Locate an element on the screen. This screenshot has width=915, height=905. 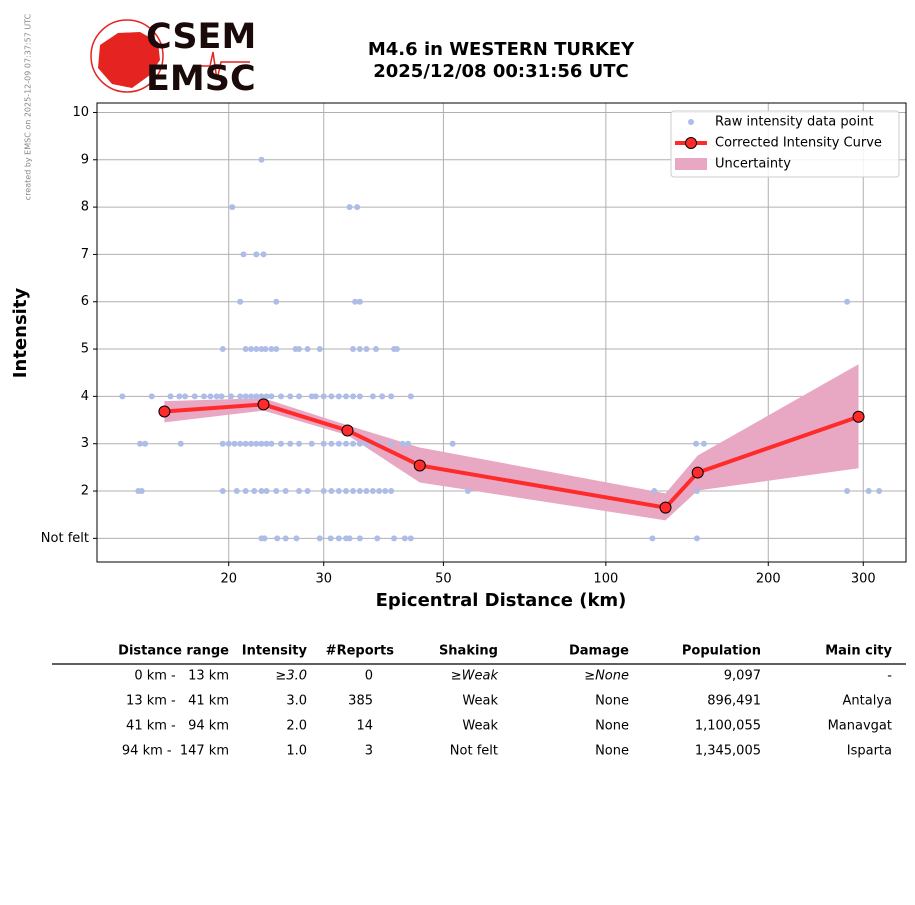
table-cell: - is located at coordinates (889, 676).